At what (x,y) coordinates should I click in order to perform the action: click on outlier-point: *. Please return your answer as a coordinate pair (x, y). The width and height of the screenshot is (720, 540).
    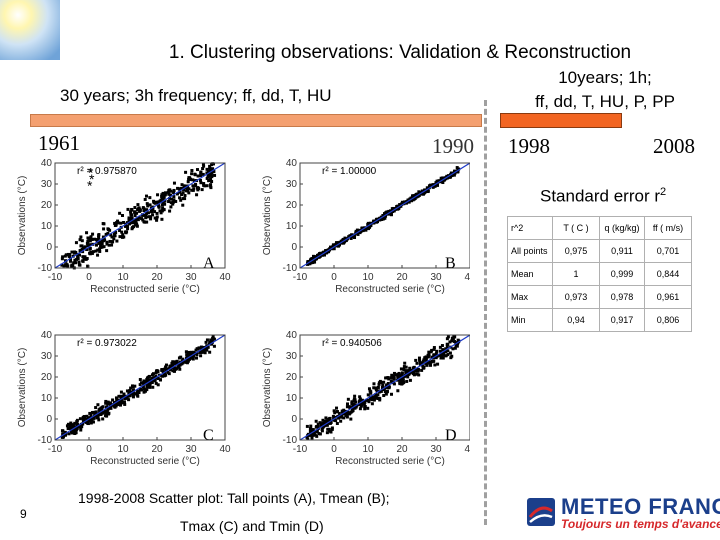
    Looking at the image, I should click on (90, 185).